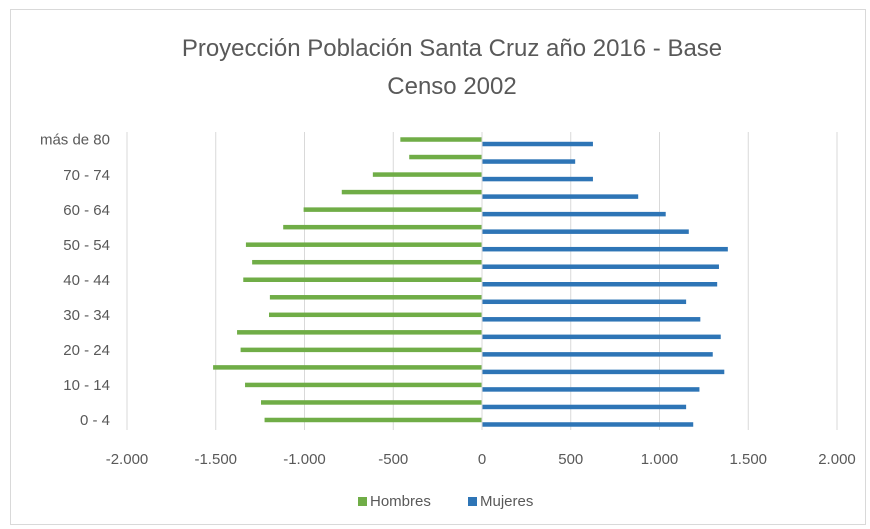  What do you see at coordinates (86, 280) in the screenshot?
I see `y-tick-label: 40 - 44` at bounding box center [86, 280].